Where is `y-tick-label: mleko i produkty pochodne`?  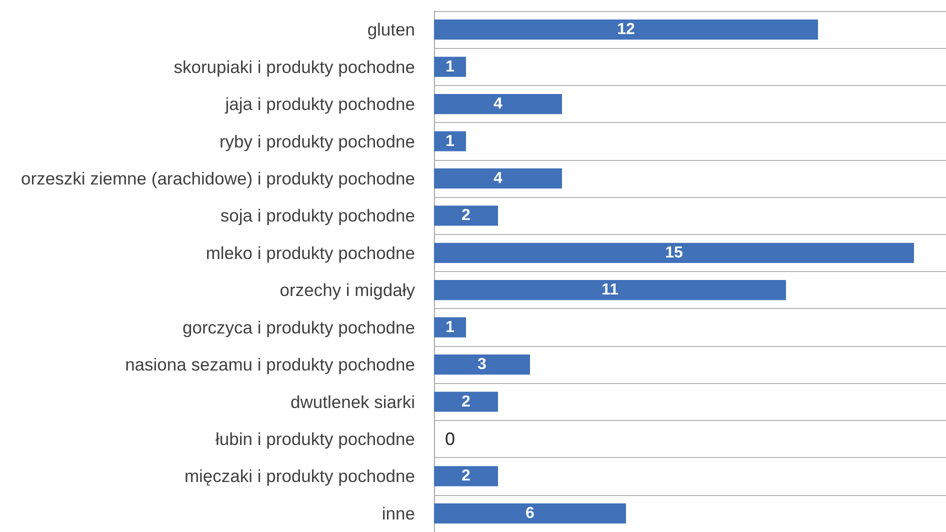
y-tick-label: mleko i produkty pochodne is located at coordinates (310, 252).